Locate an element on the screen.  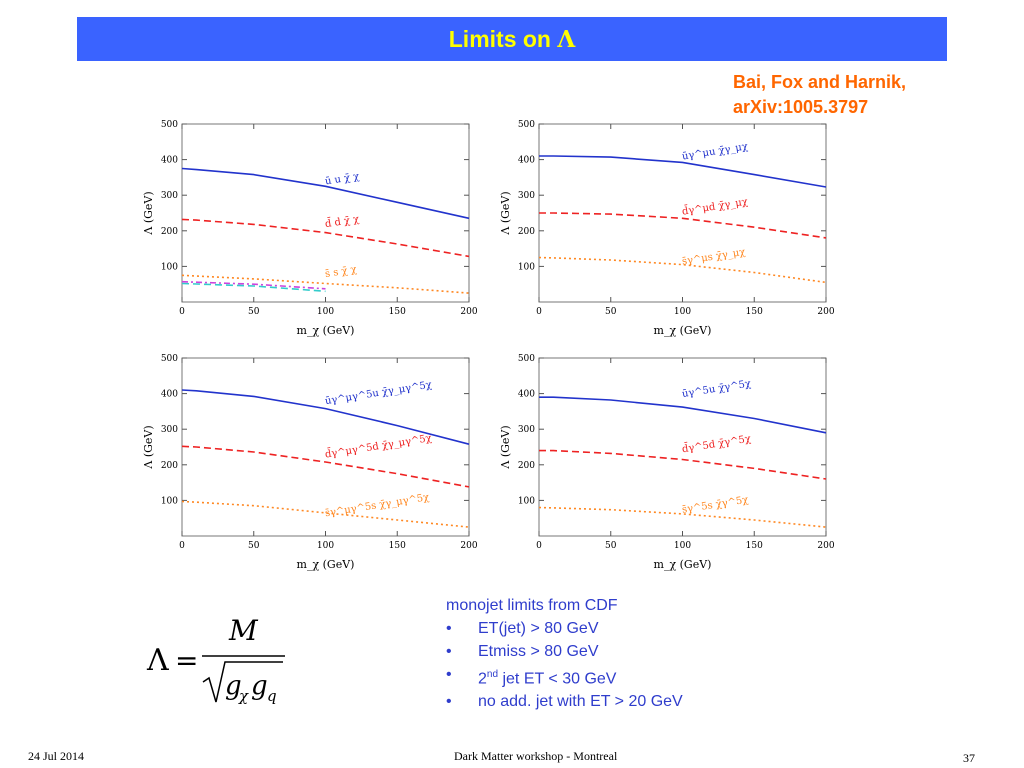
formula-g-q: g is located at coordinates (259, 686).